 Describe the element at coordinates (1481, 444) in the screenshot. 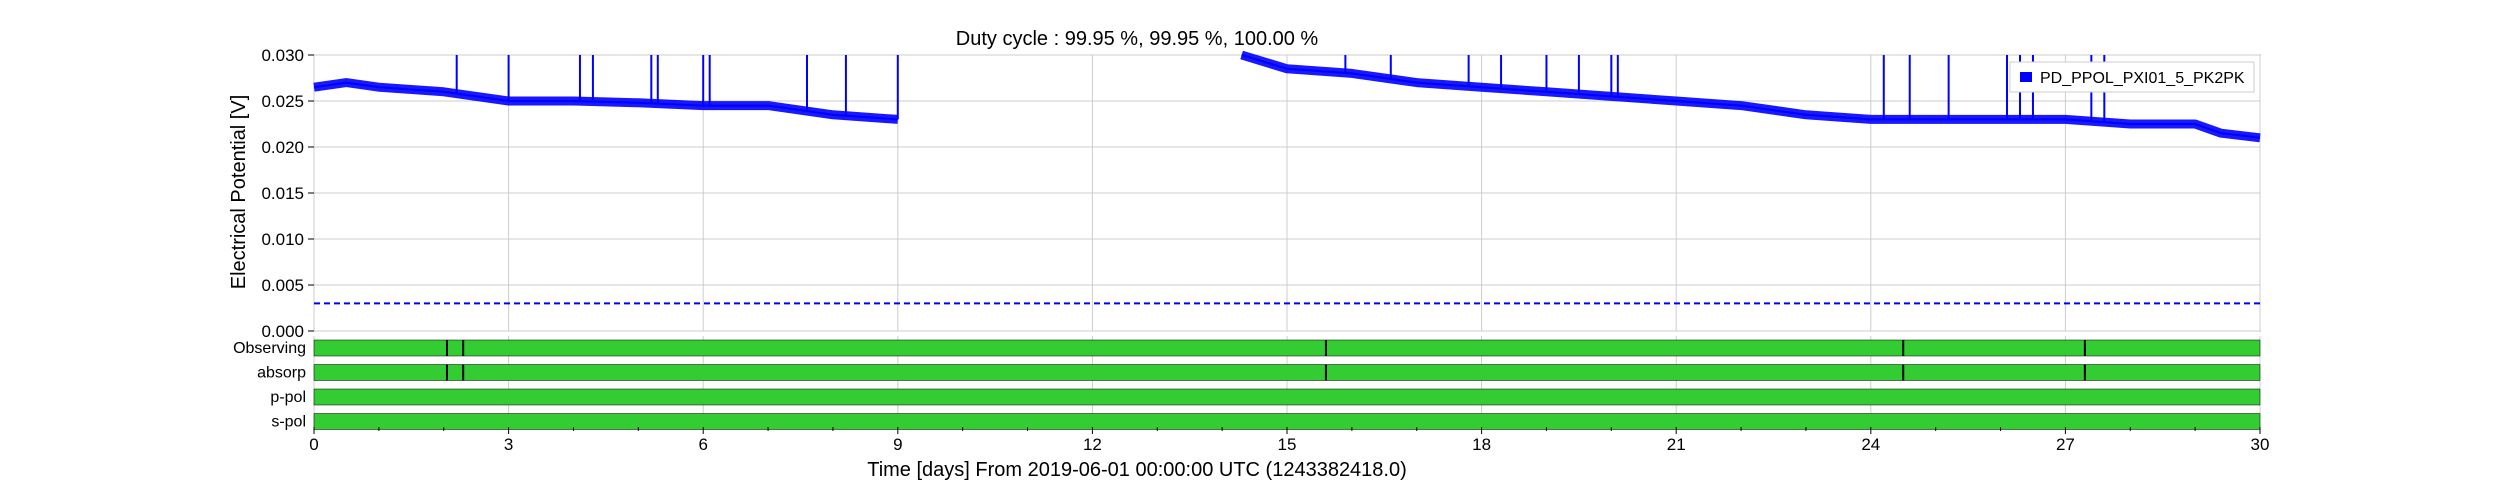

I see `x-tick-label: 18` at that location.